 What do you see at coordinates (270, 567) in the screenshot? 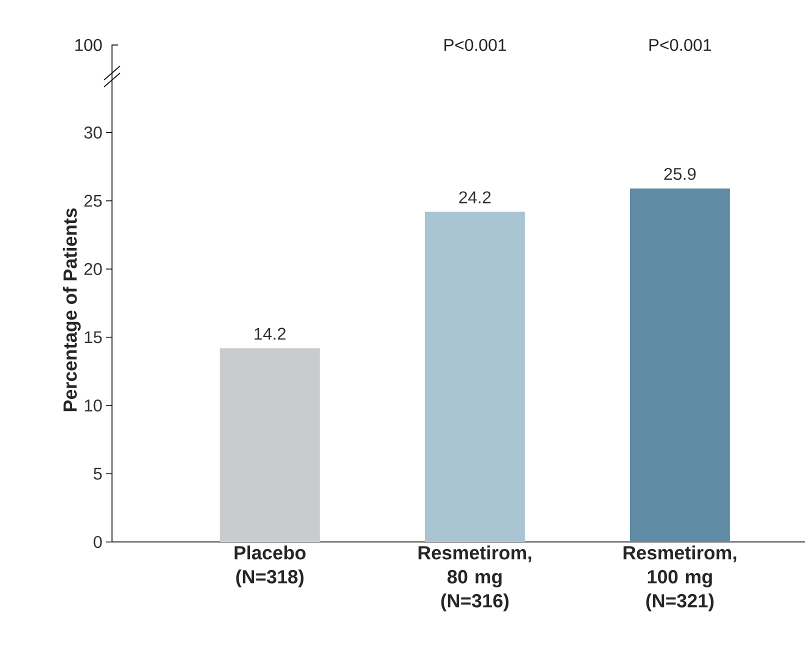
I see `x-tick-label: Placebo (N=318)` at bounding box center [270, 567].